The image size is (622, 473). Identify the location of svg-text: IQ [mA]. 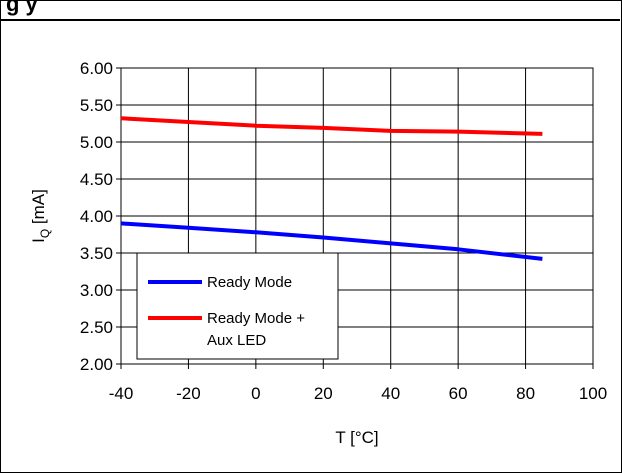
(40, 216).